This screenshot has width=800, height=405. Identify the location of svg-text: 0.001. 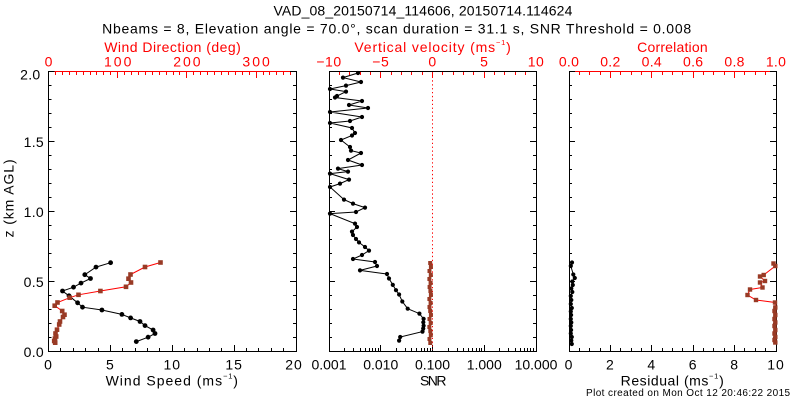
(328, 365).